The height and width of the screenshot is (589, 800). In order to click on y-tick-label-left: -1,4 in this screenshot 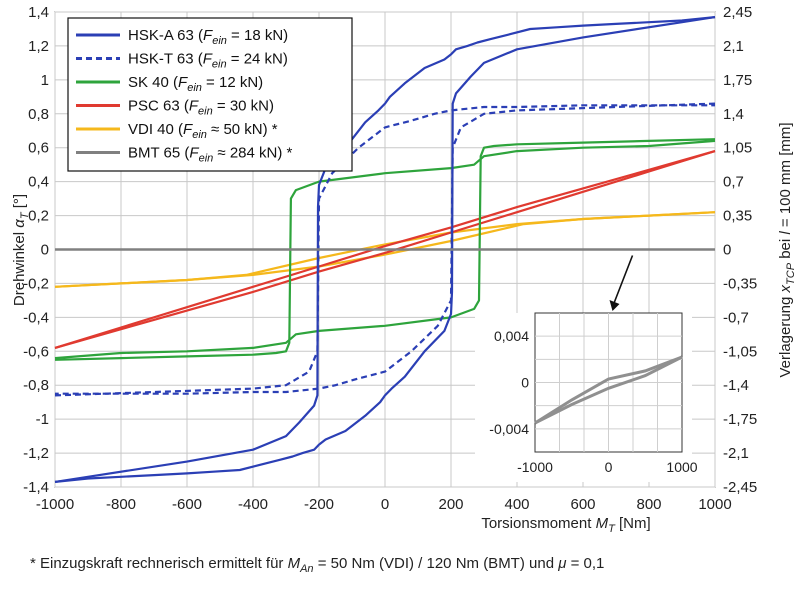, I will do `click(36, 487)`.